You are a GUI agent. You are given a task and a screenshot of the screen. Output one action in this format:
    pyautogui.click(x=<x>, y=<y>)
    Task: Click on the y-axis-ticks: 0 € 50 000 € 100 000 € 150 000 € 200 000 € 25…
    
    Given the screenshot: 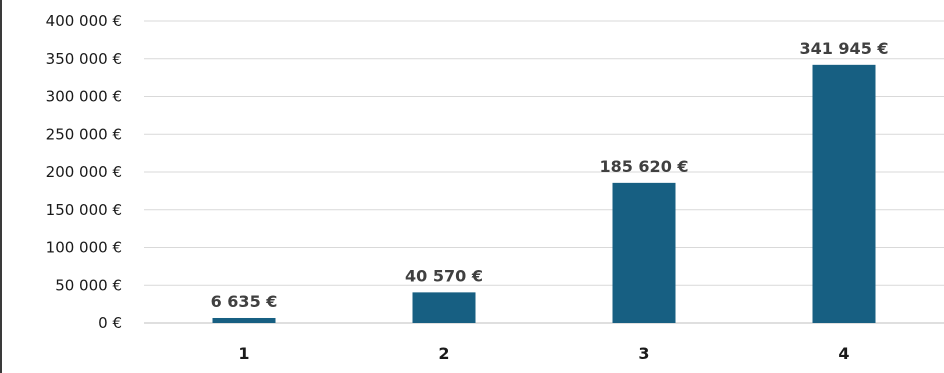 What is the action you would take?
    pyautogui.click(x=84, y=172)
    